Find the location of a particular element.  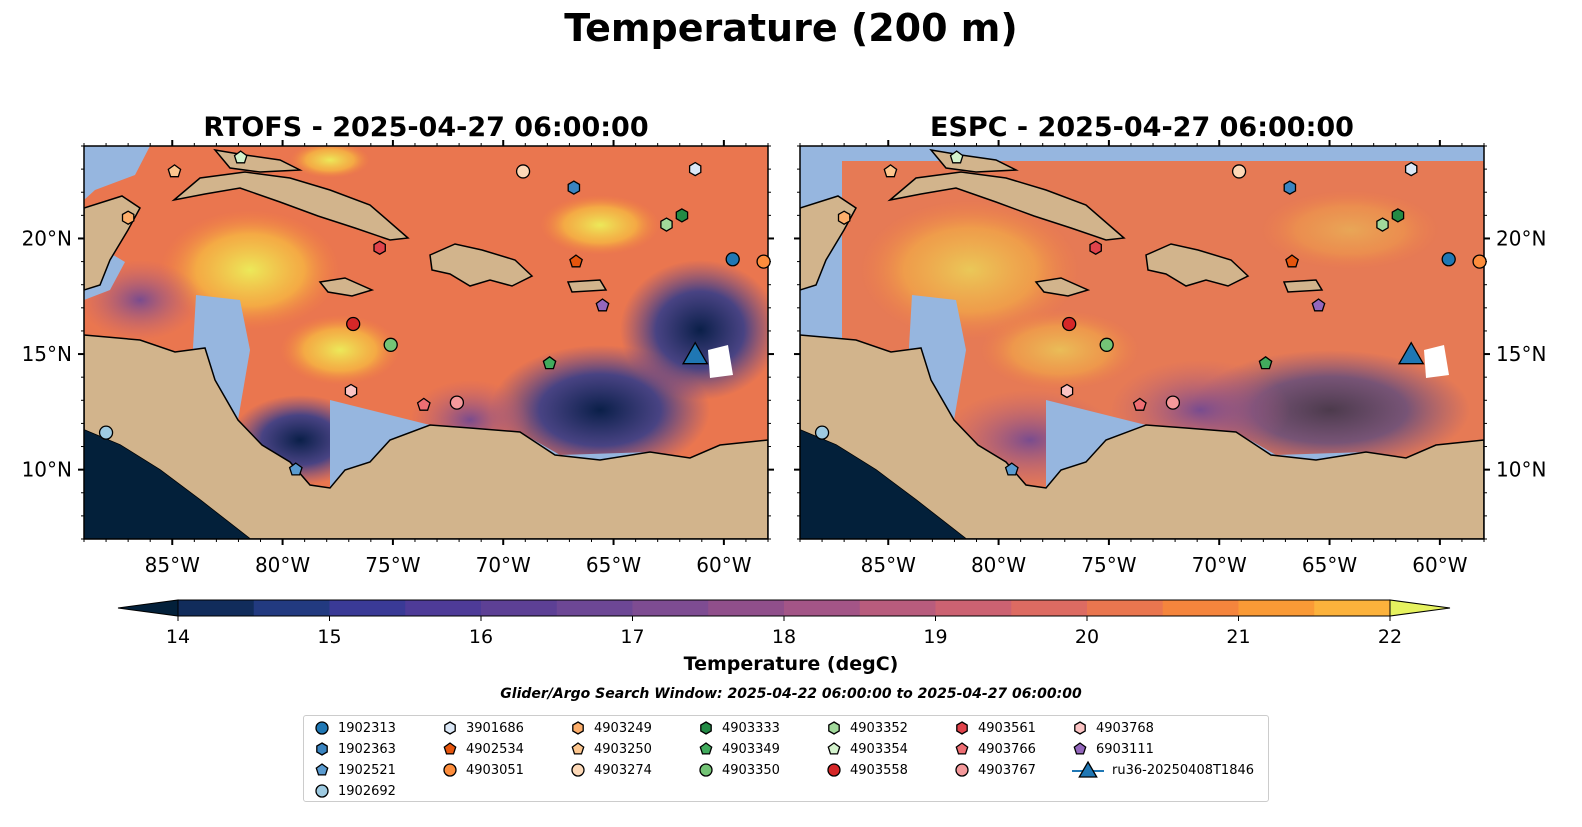

legend-item: 4903768 is located at coordinates (1113, 728).